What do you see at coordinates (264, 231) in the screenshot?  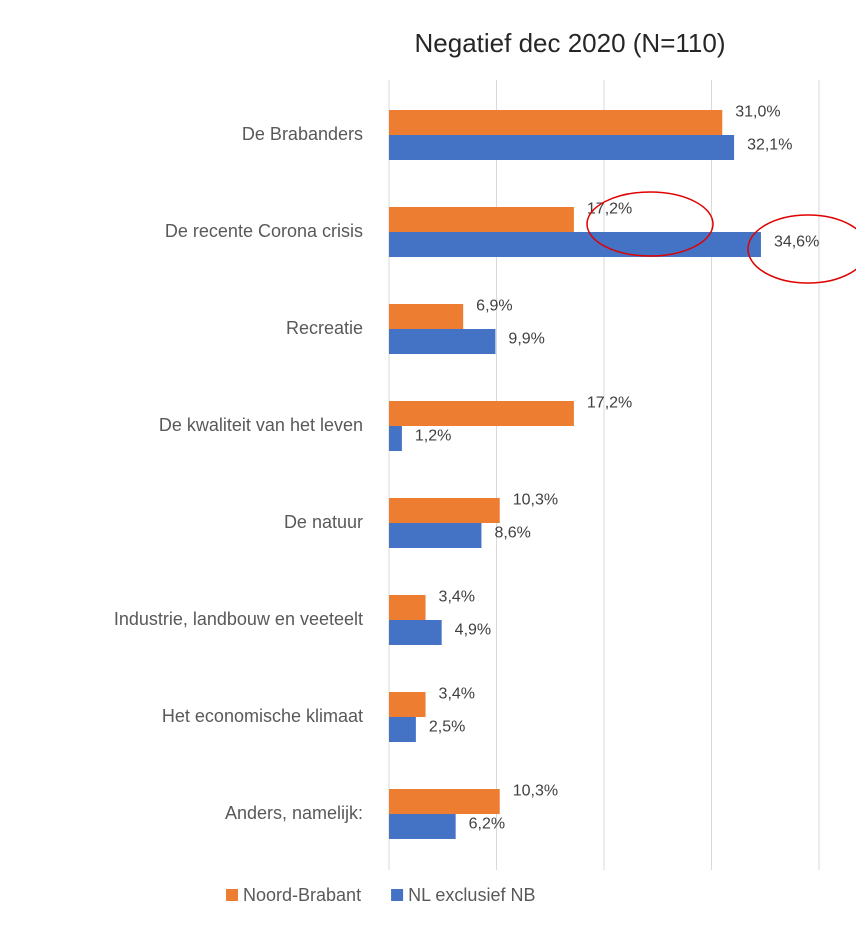 I see `y-tick-label: De recente Corona crisis` at bounding box center [264, 231].